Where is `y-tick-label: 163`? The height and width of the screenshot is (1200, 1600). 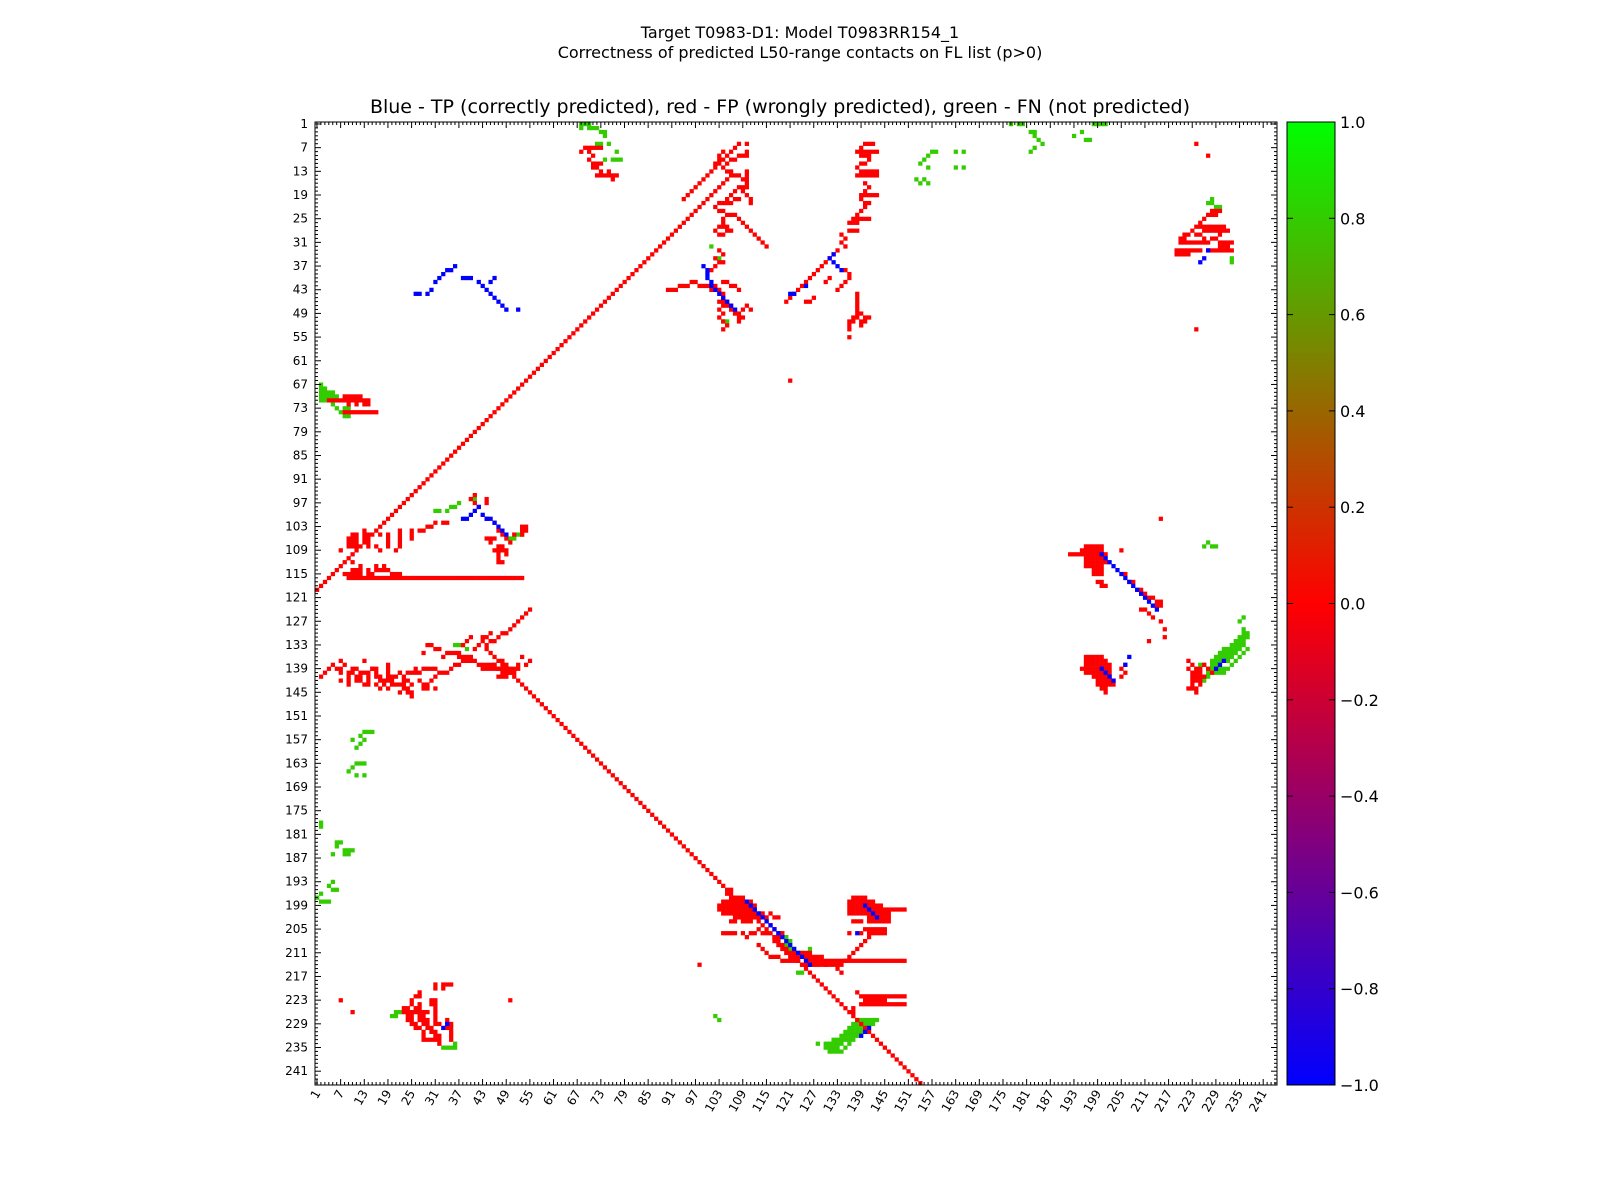 y-tick-label: 163 is located at coordinates (296, 763).